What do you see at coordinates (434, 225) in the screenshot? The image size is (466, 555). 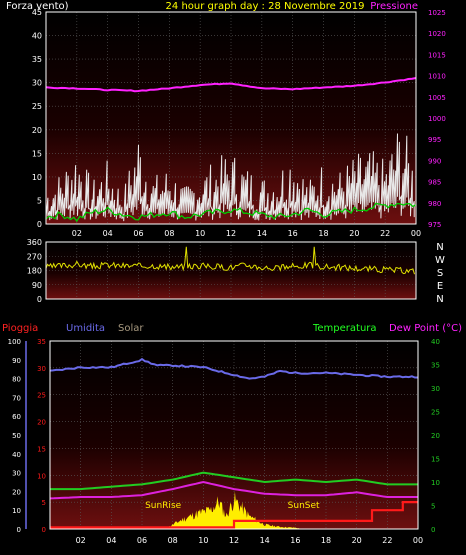 I see `y2-tick-label: 975` at bounding box center [434, 225].